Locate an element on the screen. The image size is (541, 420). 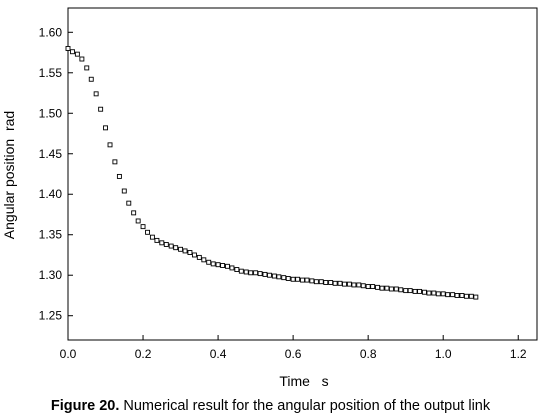
x-tick-label: 0.2 is located at coordinates (143, 354).